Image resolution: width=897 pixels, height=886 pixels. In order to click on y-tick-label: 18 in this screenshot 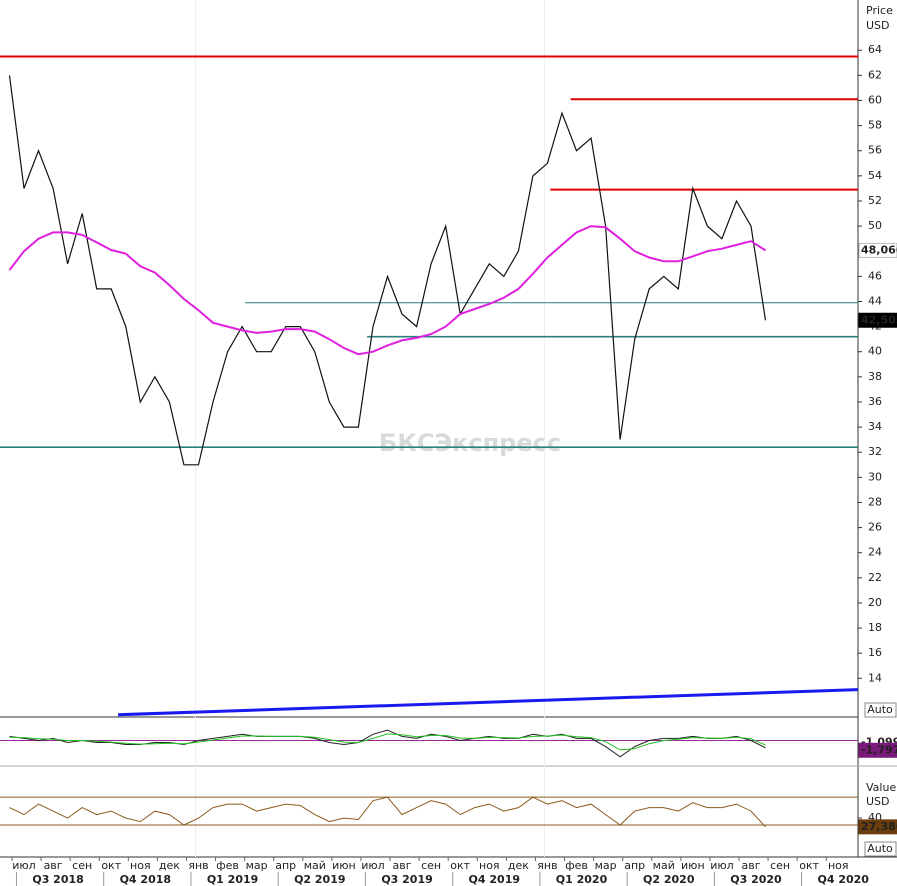, I will do `click(875, 627)`.